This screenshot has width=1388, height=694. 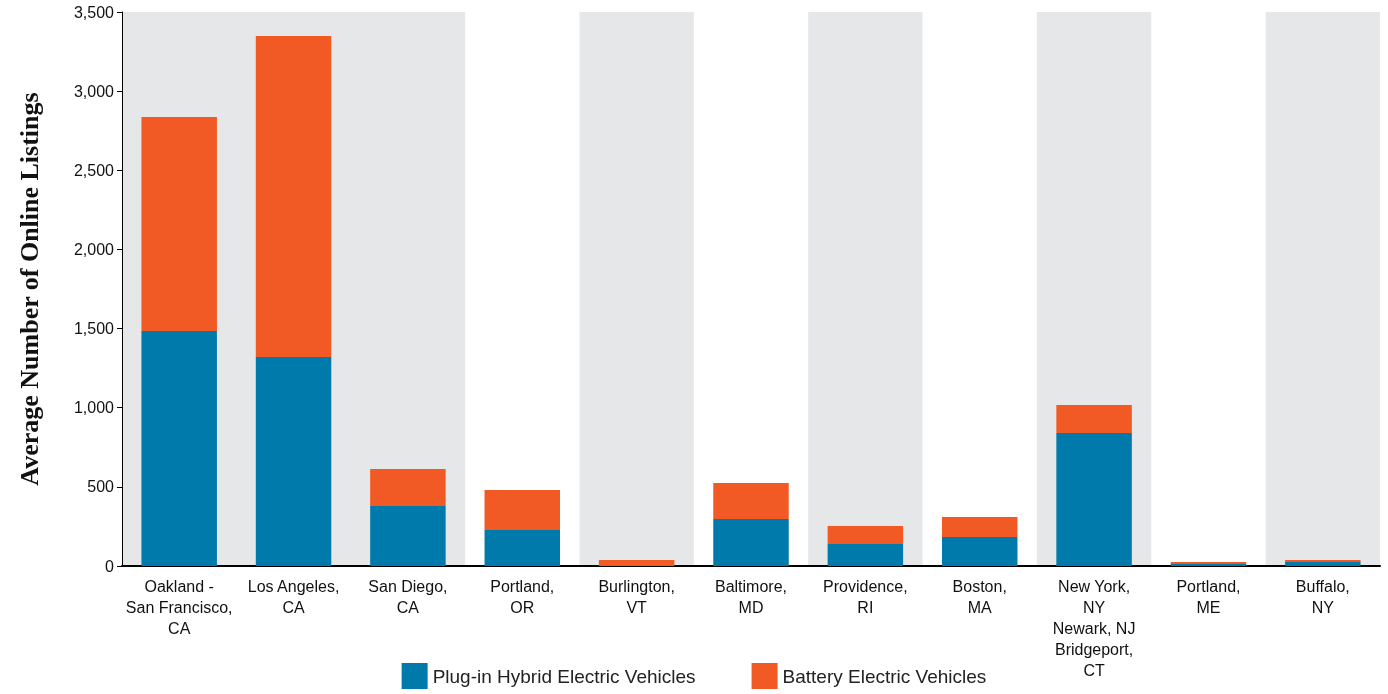 I want to click on y-tick-label: 2,000, so click(x=94, y=249).